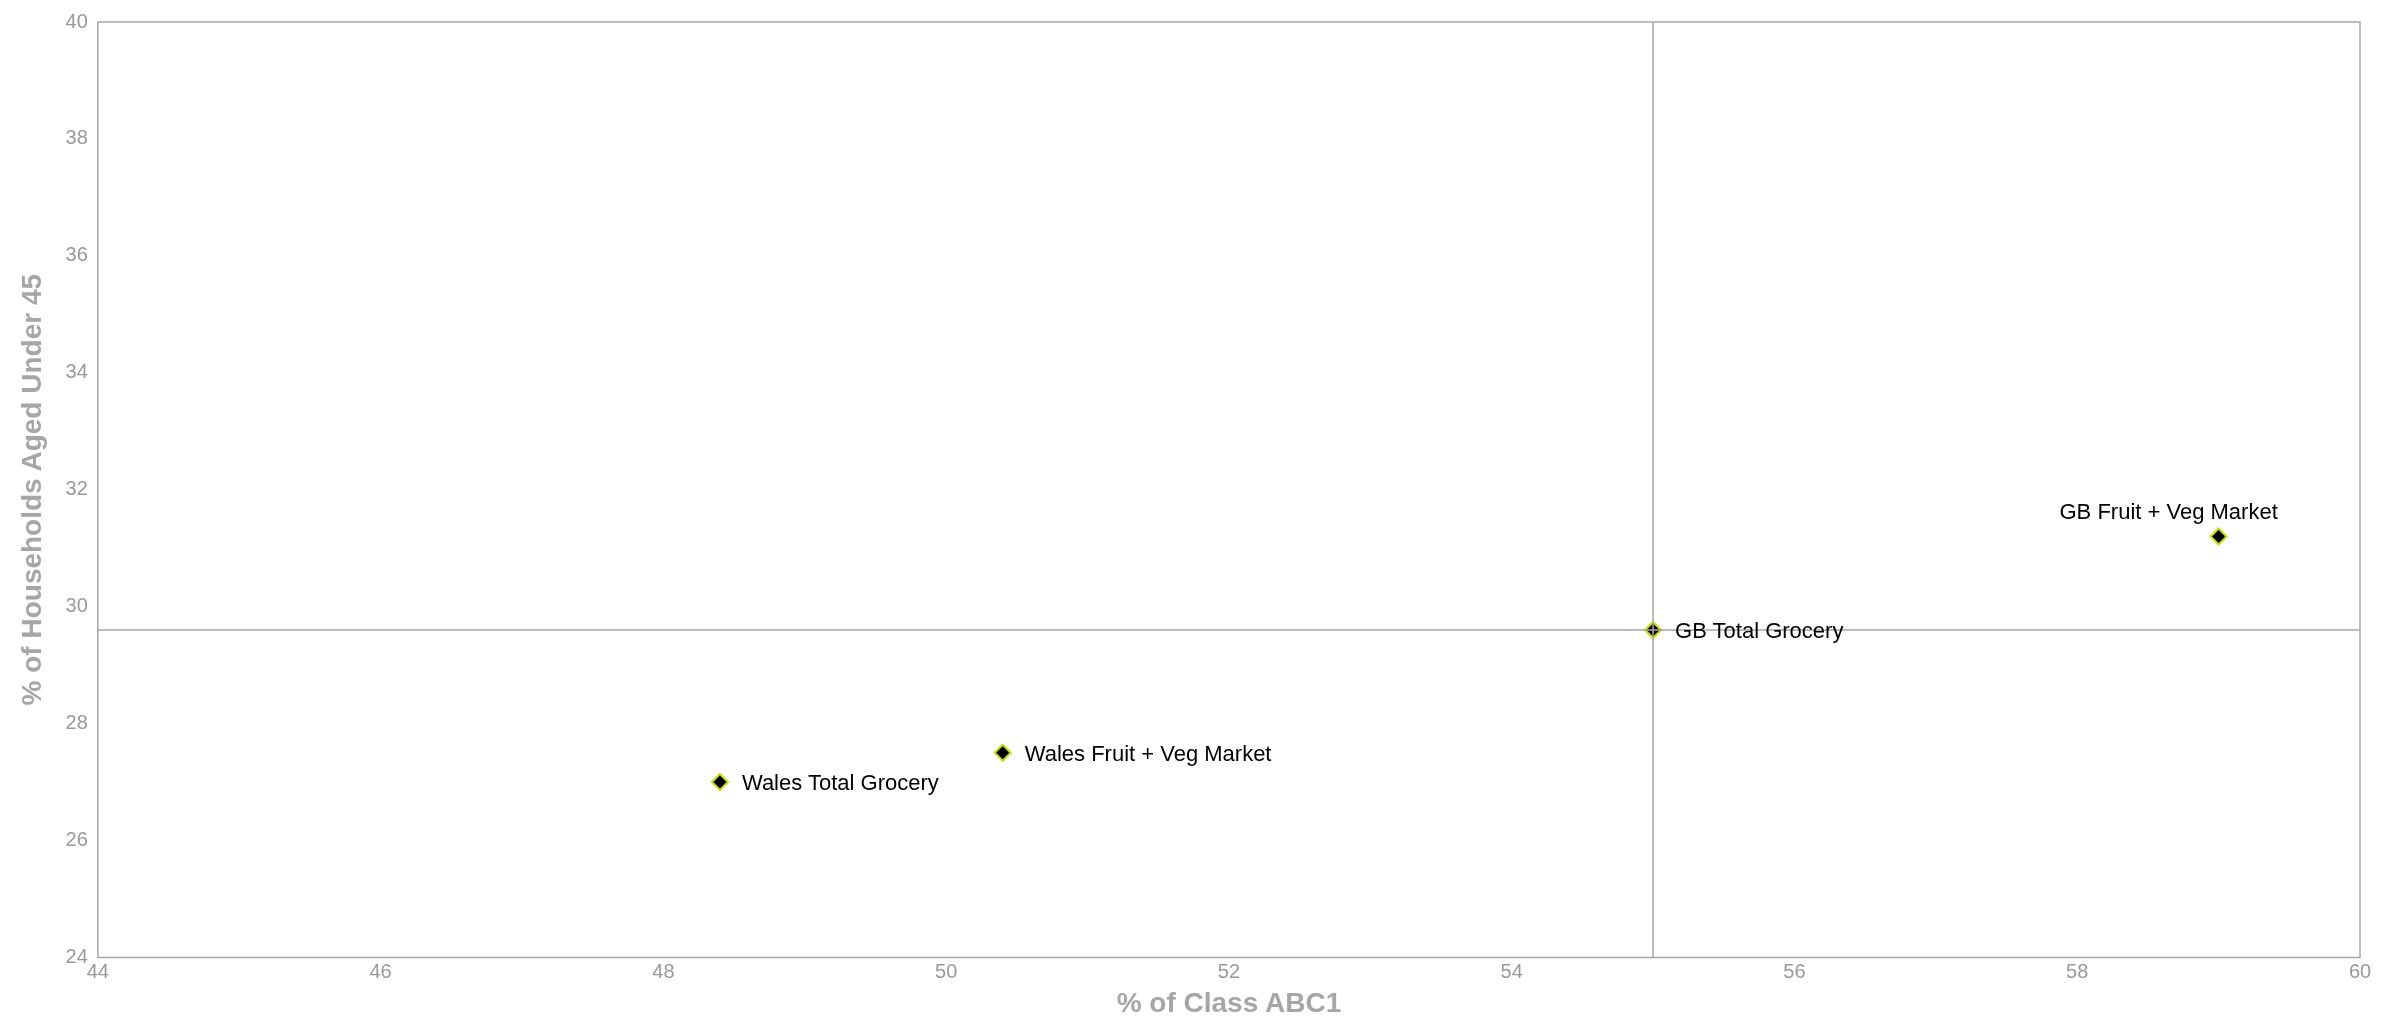 This screenshot has height=1025, width=2402. What do you see at coordinates (76, 838) in the screenshot?
I see `y-tick-label: 26` at bounding box center [76, 838].